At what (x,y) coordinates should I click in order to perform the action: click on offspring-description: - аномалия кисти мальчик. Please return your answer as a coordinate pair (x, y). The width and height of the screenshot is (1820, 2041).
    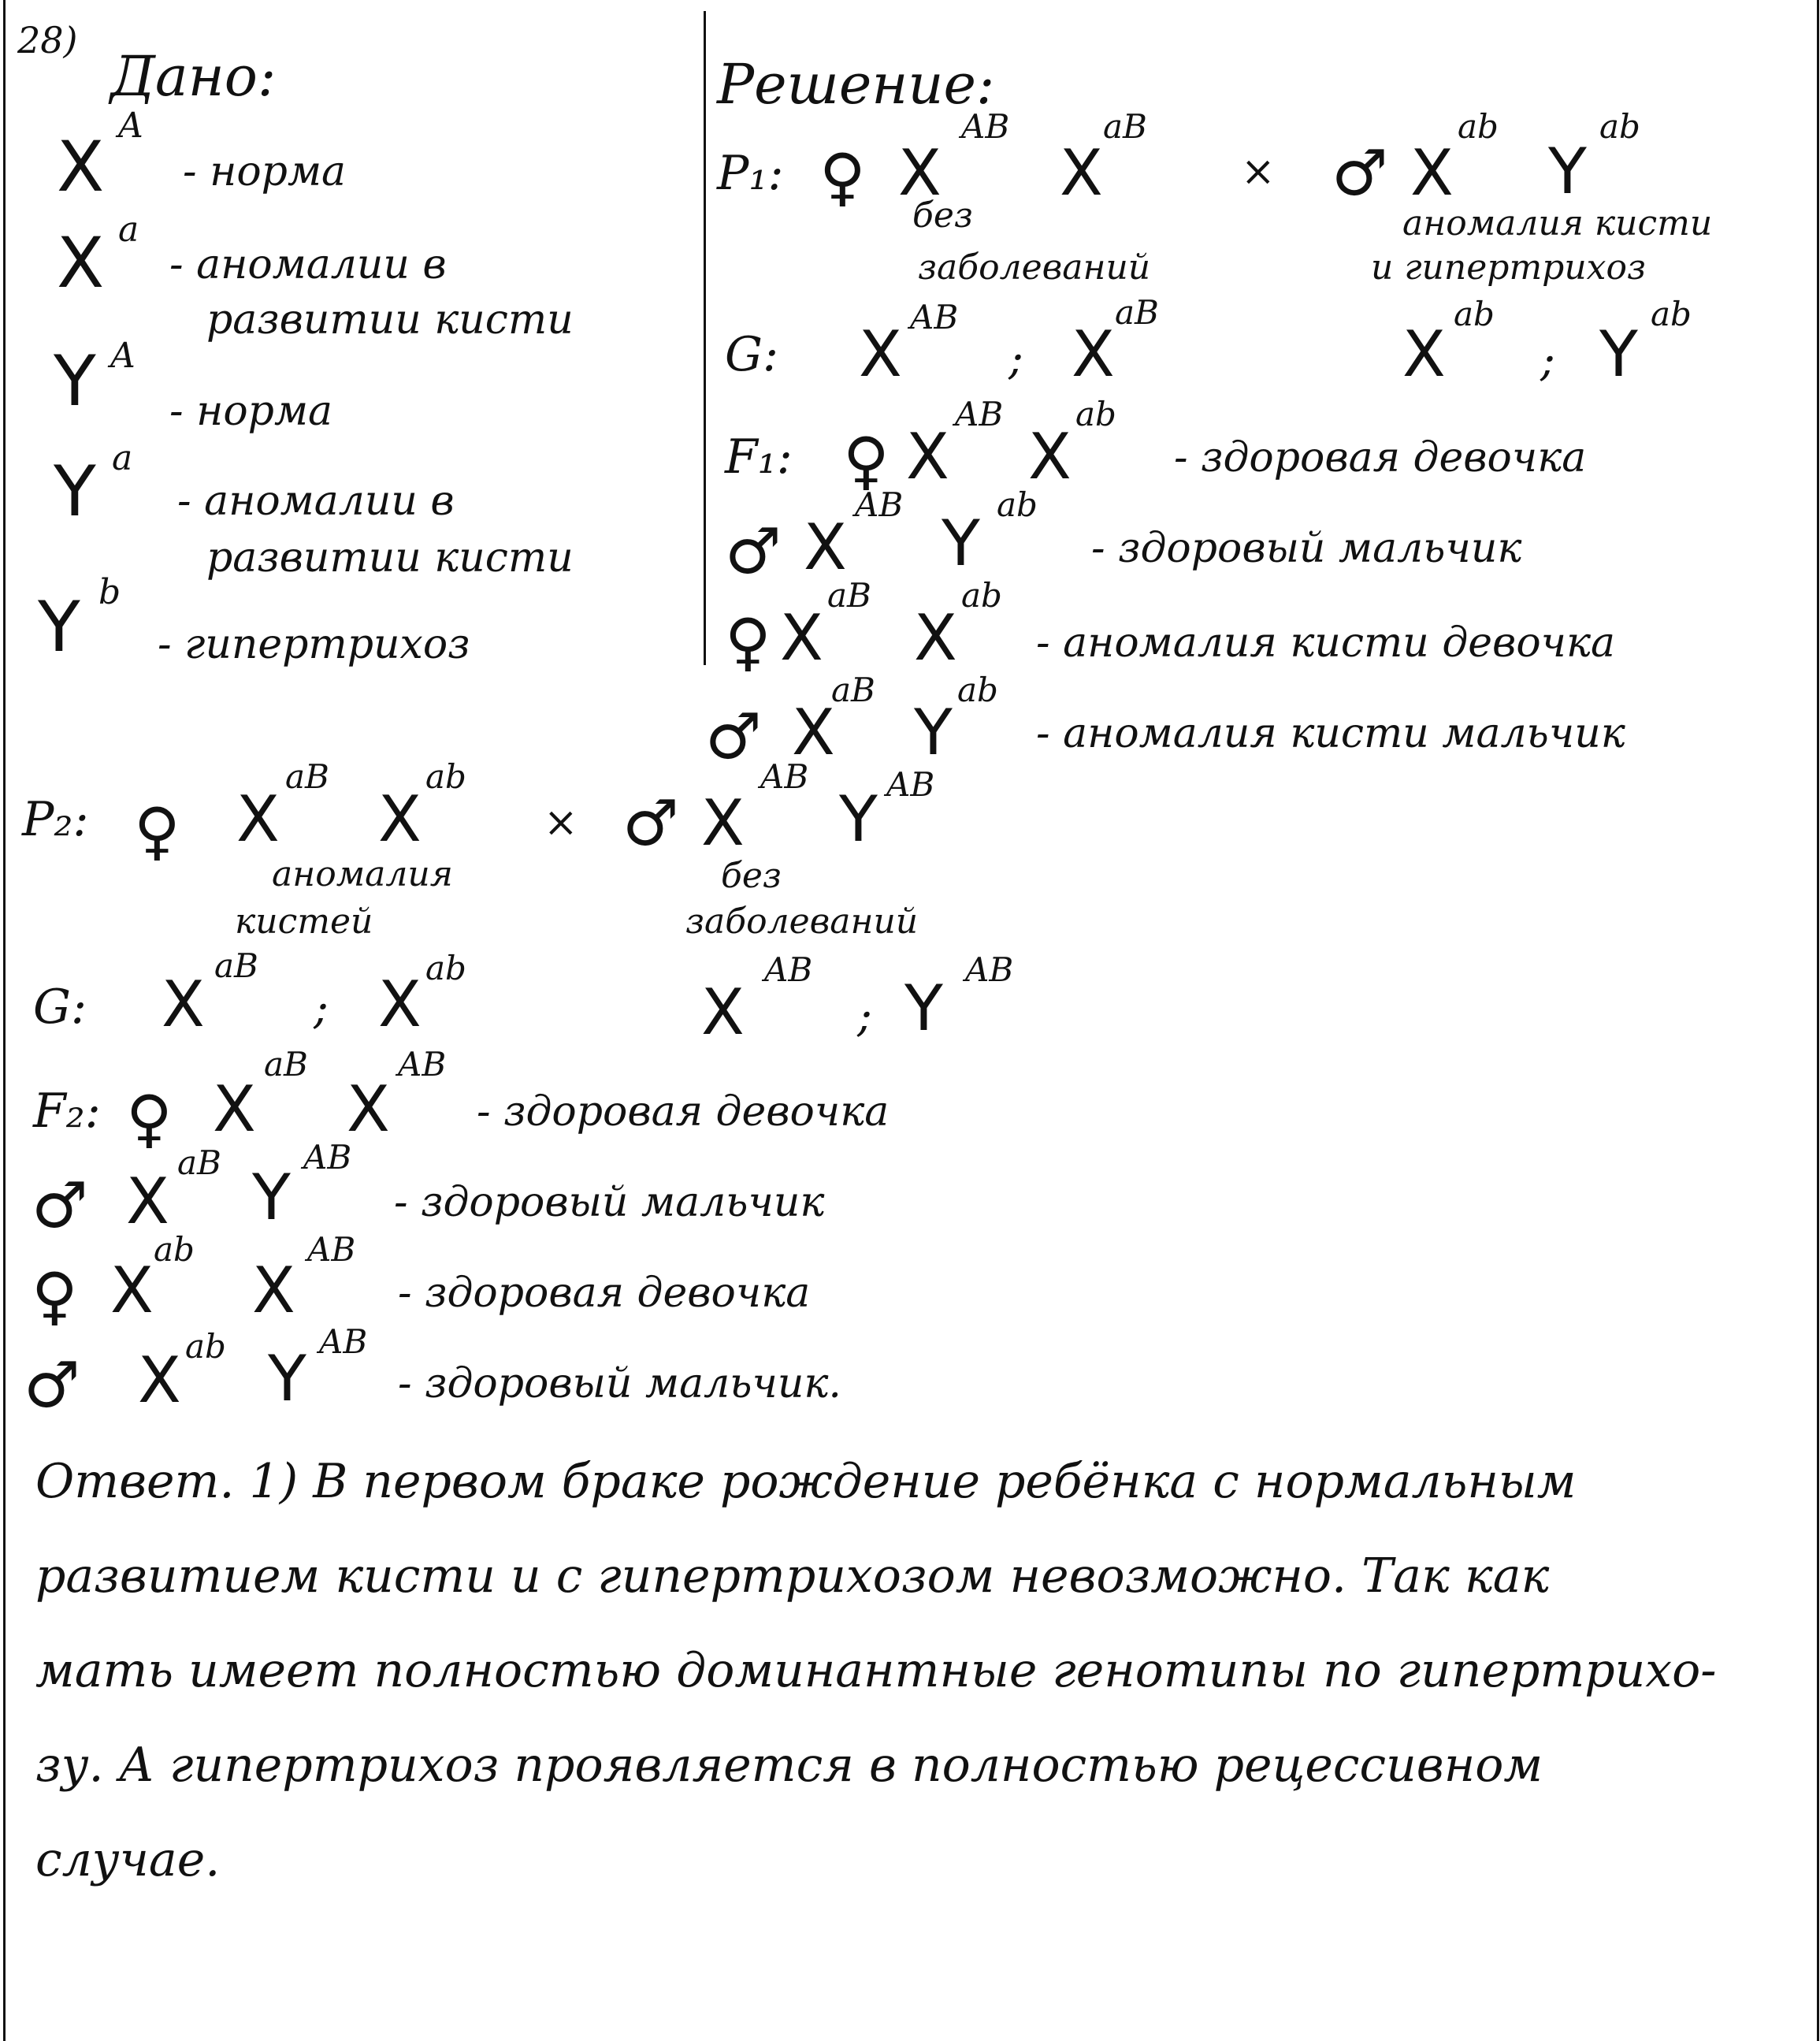
    Looking at the image, I should click on (1330, 734).